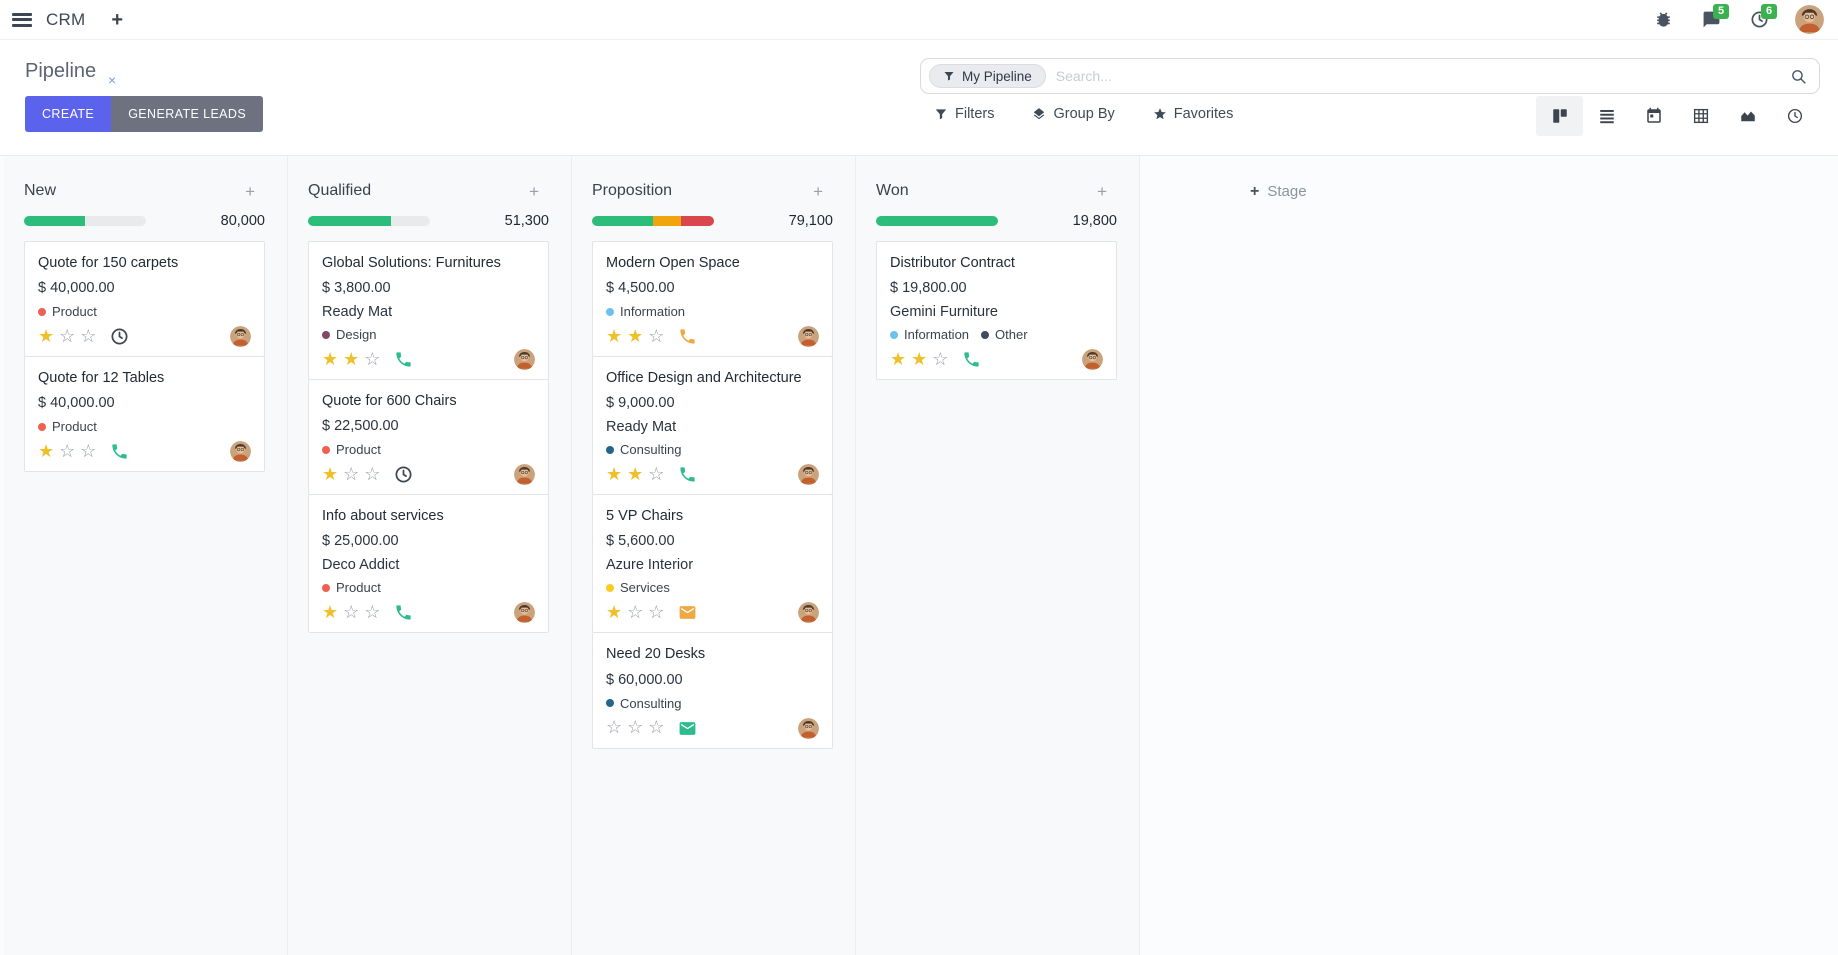 The height and width of the screenshot is (955, 1838). I want to click on calendar-view-button, so click(1653, 116).